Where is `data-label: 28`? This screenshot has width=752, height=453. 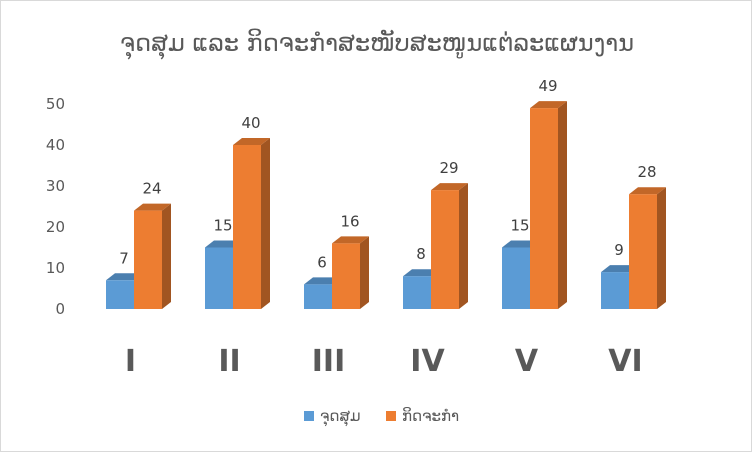 data-label: 28 is located at coordinates (646, 172).